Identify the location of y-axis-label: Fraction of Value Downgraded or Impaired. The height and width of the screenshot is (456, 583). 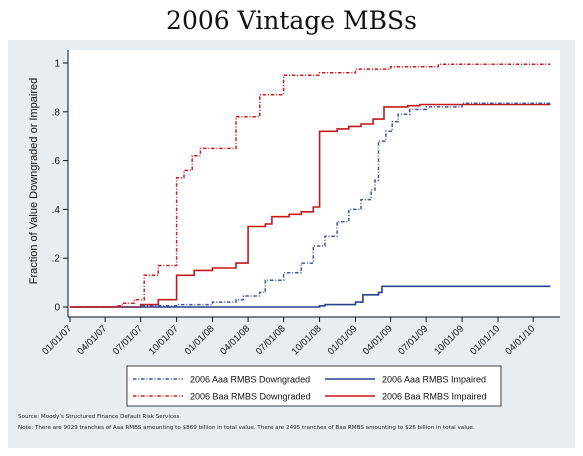
(34, 181).